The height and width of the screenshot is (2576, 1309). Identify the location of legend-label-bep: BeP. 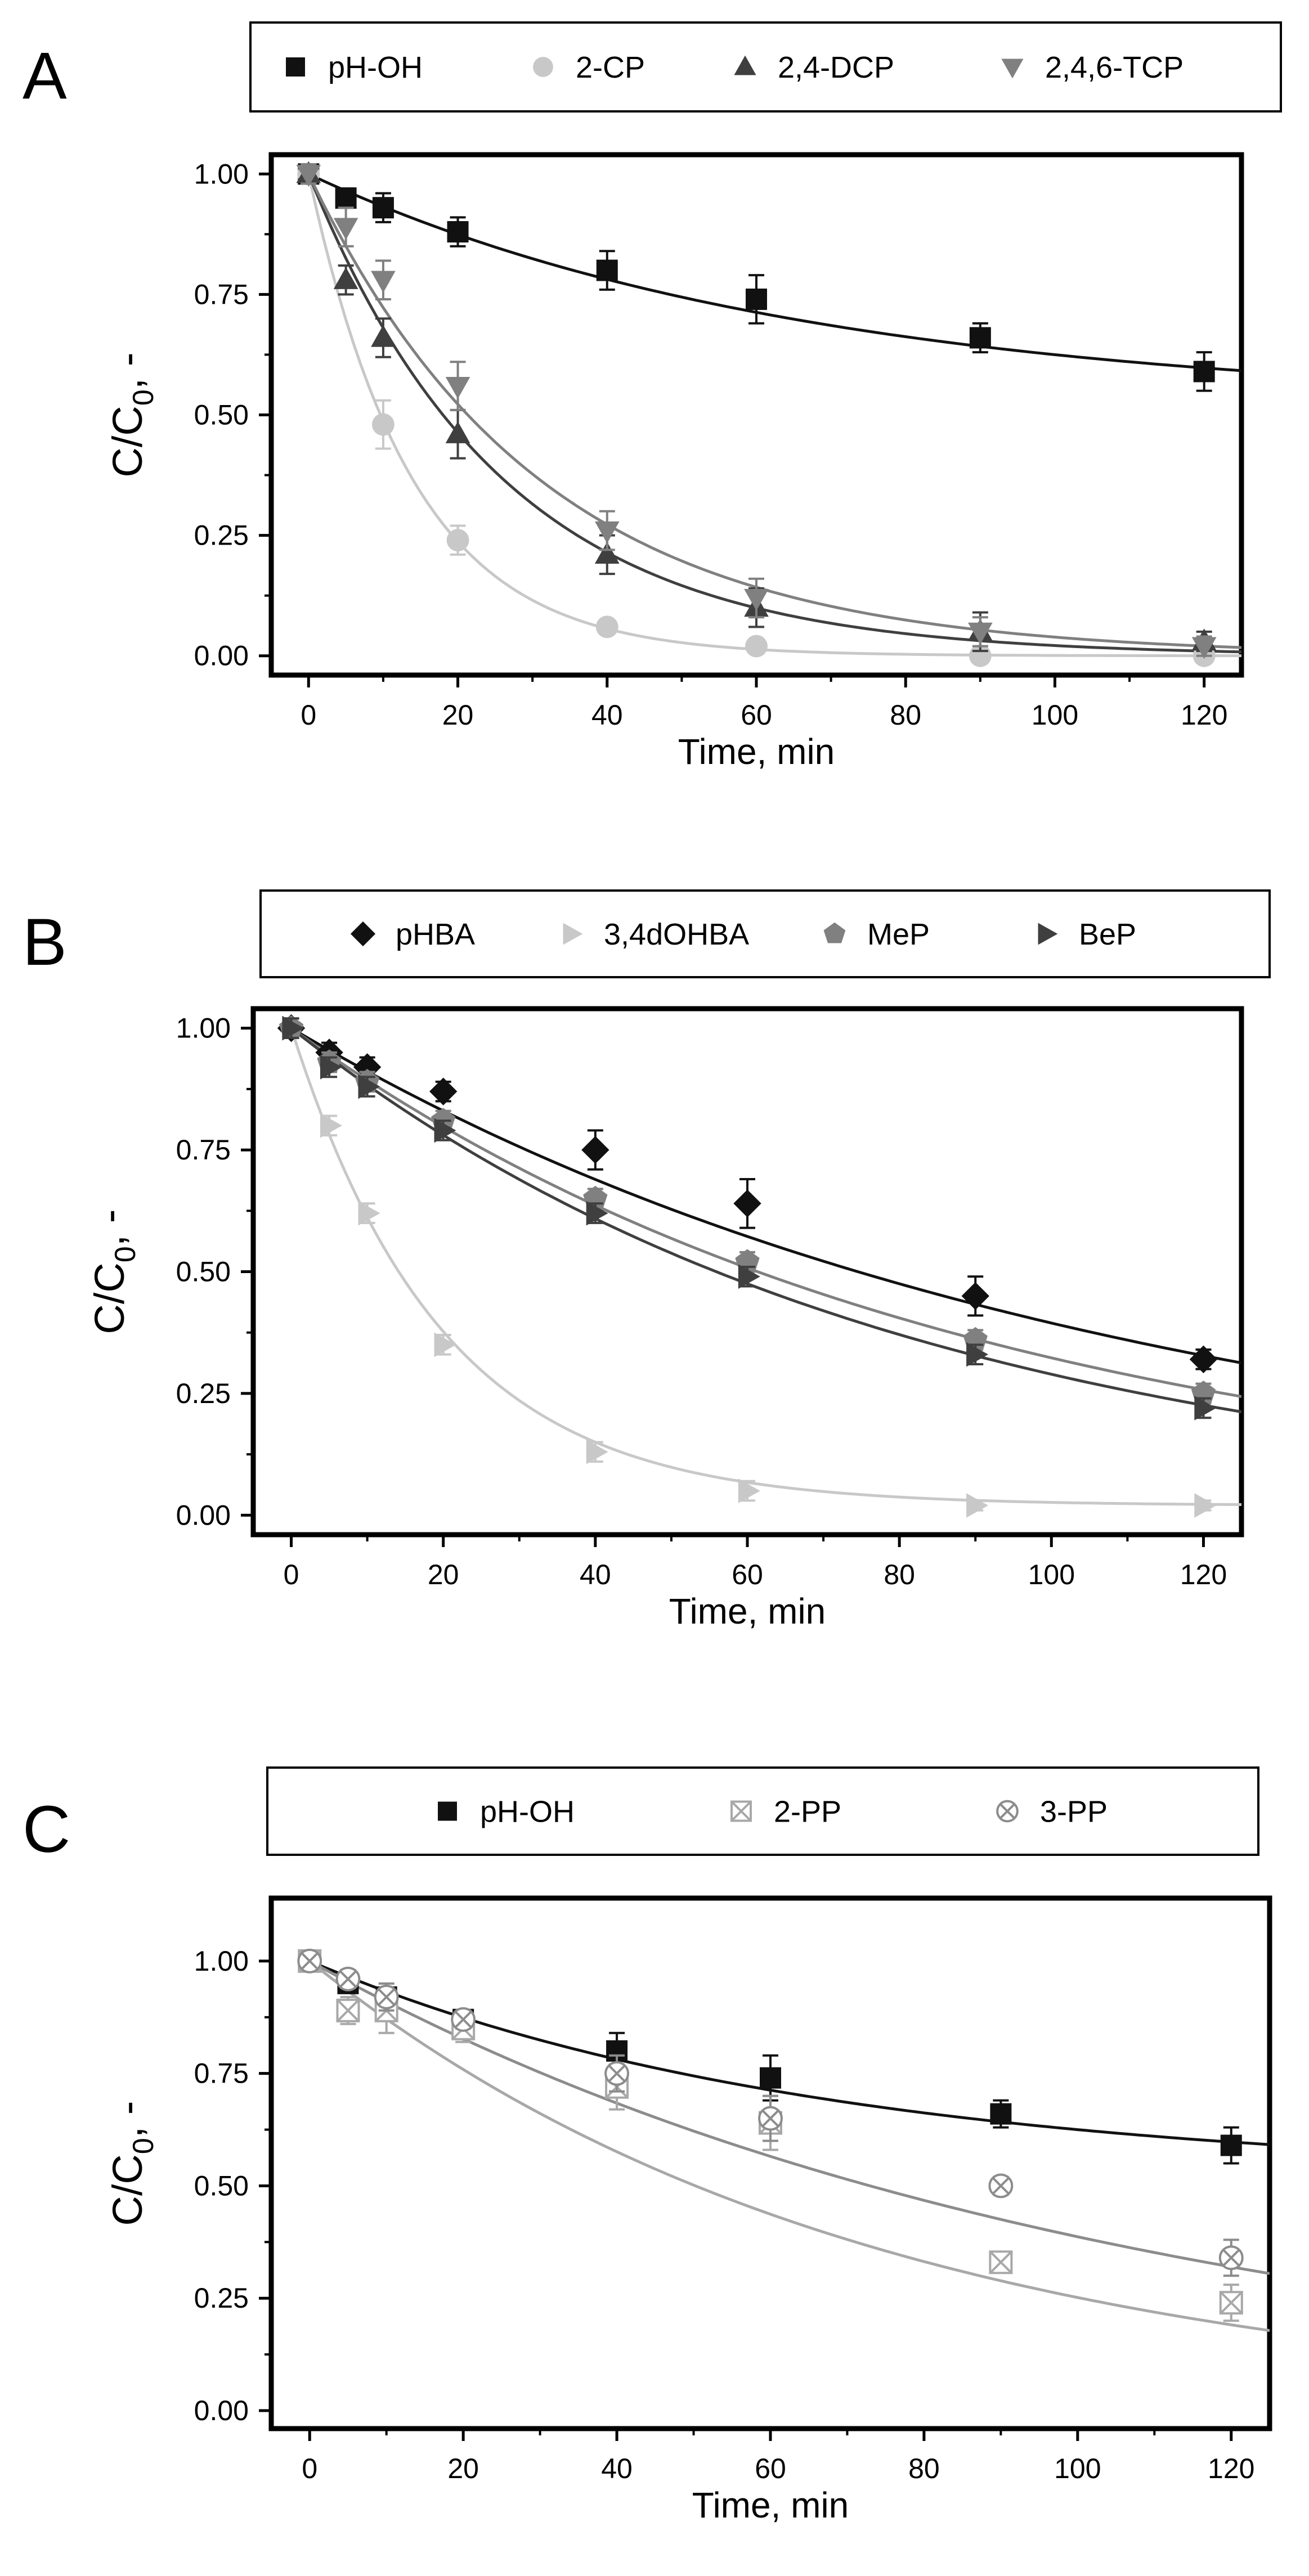
(1107, 934).